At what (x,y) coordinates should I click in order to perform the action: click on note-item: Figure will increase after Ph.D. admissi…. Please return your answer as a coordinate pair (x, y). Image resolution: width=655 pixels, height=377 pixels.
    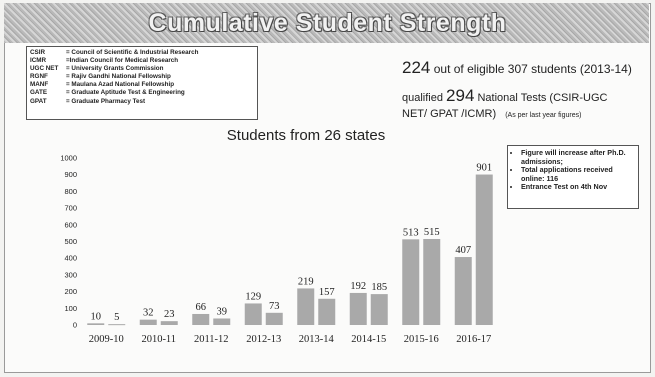
    Looking at the image, I should click on (578, 157).